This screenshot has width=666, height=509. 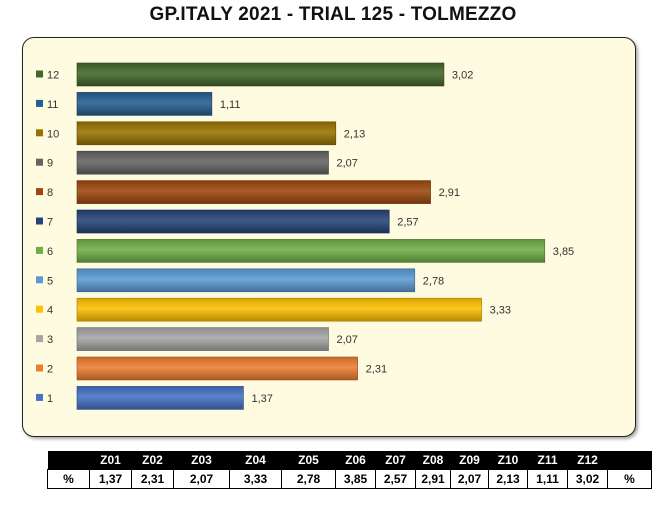 I want to click on table-value-cell: 1,37, so click(x=110, y=479).